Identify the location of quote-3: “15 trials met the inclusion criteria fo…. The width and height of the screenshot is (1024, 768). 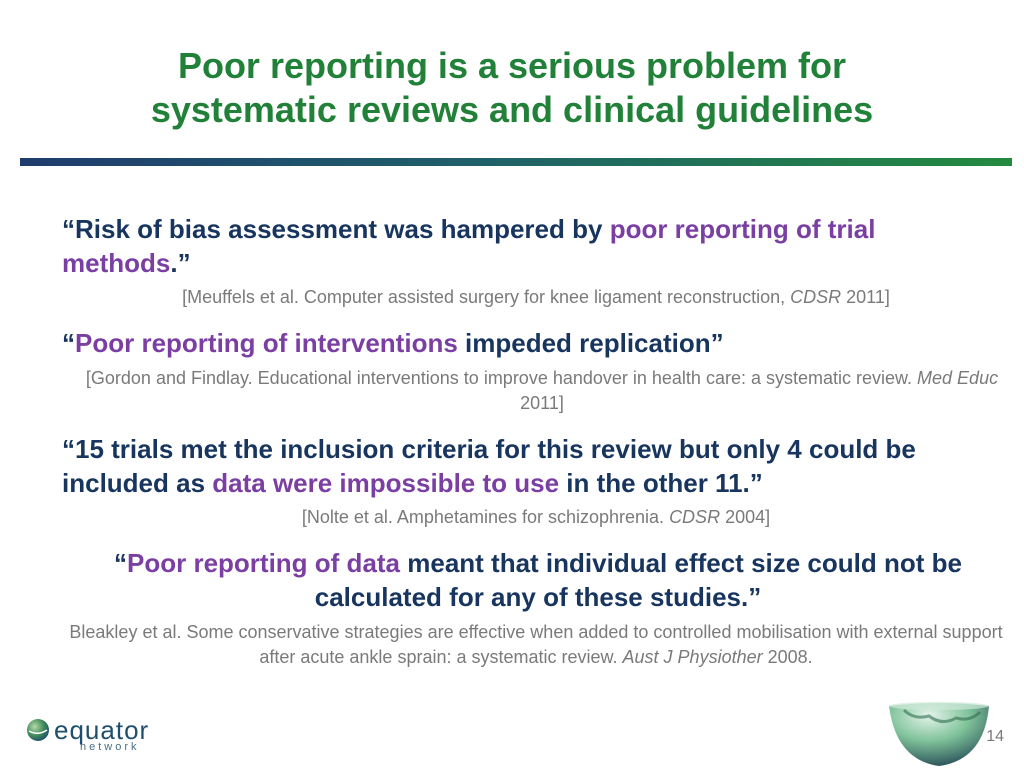
(537, 466).